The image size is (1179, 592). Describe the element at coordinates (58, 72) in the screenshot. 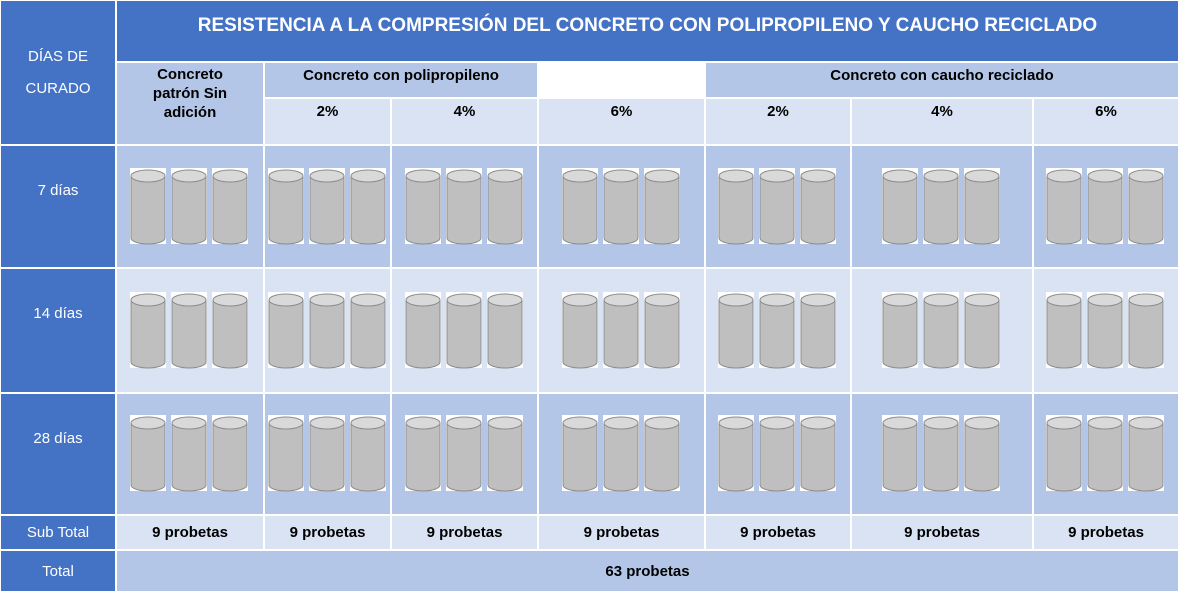

I see `row-header: DÍAS DE CURADO` at that location.